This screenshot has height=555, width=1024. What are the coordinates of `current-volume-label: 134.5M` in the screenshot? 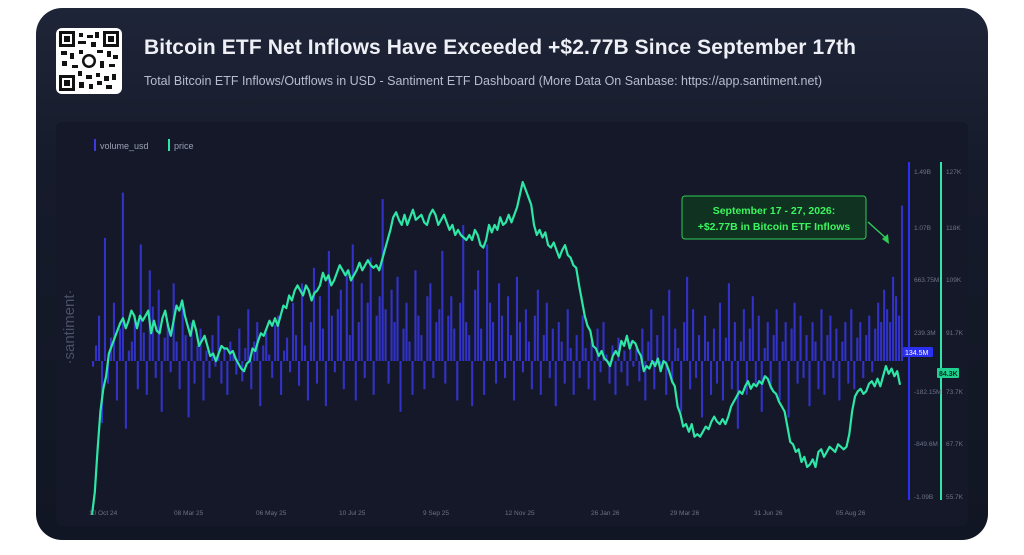 It's located at (917, 353).